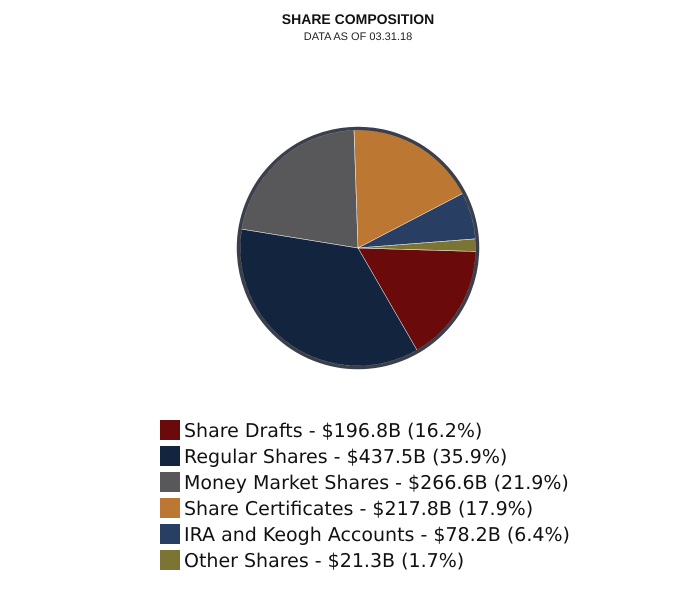 The image size is (700, 590). What do you see at coordinates (324, 561) in the screenshot?
I see `legend-label: Other Shares - $21.3B (1.7%)` at bounding box center [324, 561].